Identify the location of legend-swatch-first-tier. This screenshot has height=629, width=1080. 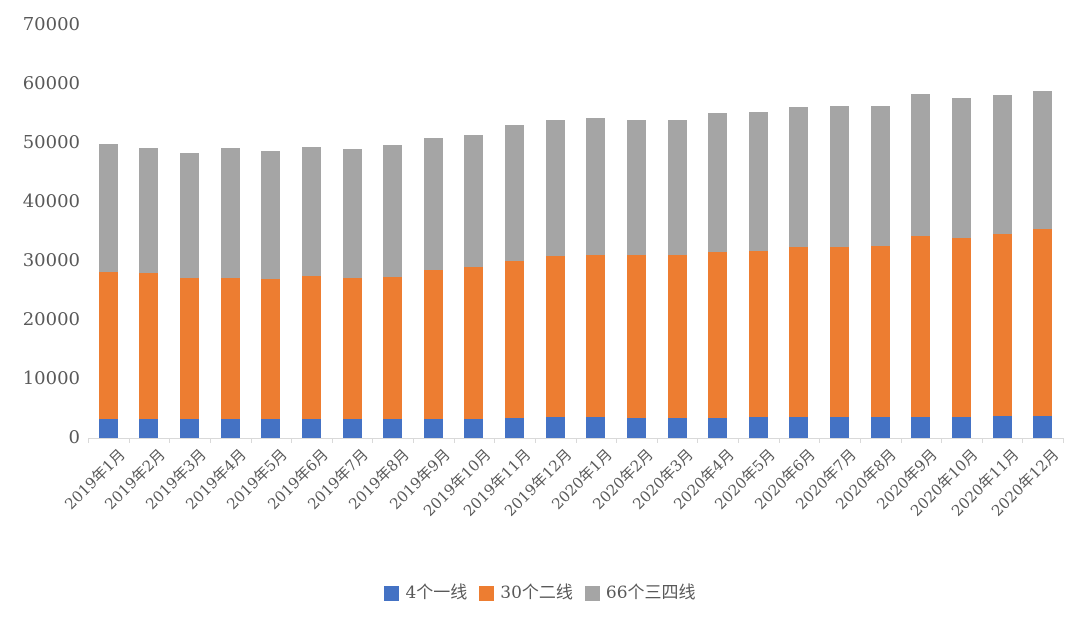
(392, 593).